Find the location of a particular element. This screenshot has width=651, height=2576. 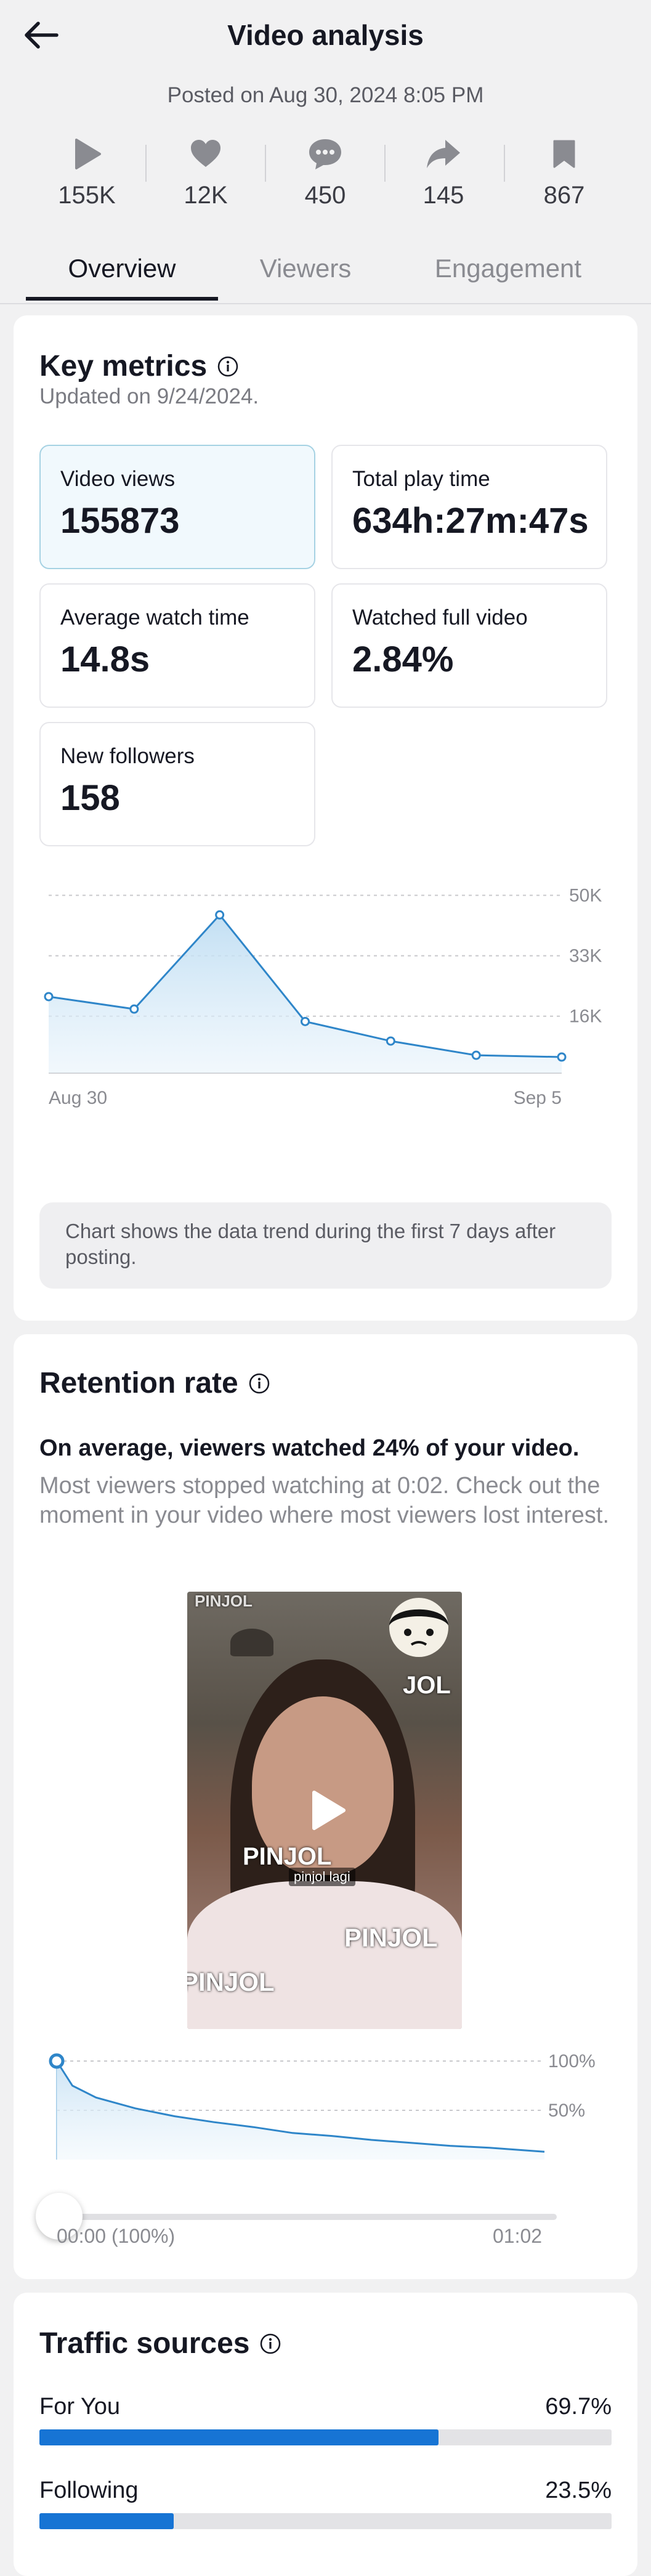

stat-value: 155K is located at coordinates (87, 195).